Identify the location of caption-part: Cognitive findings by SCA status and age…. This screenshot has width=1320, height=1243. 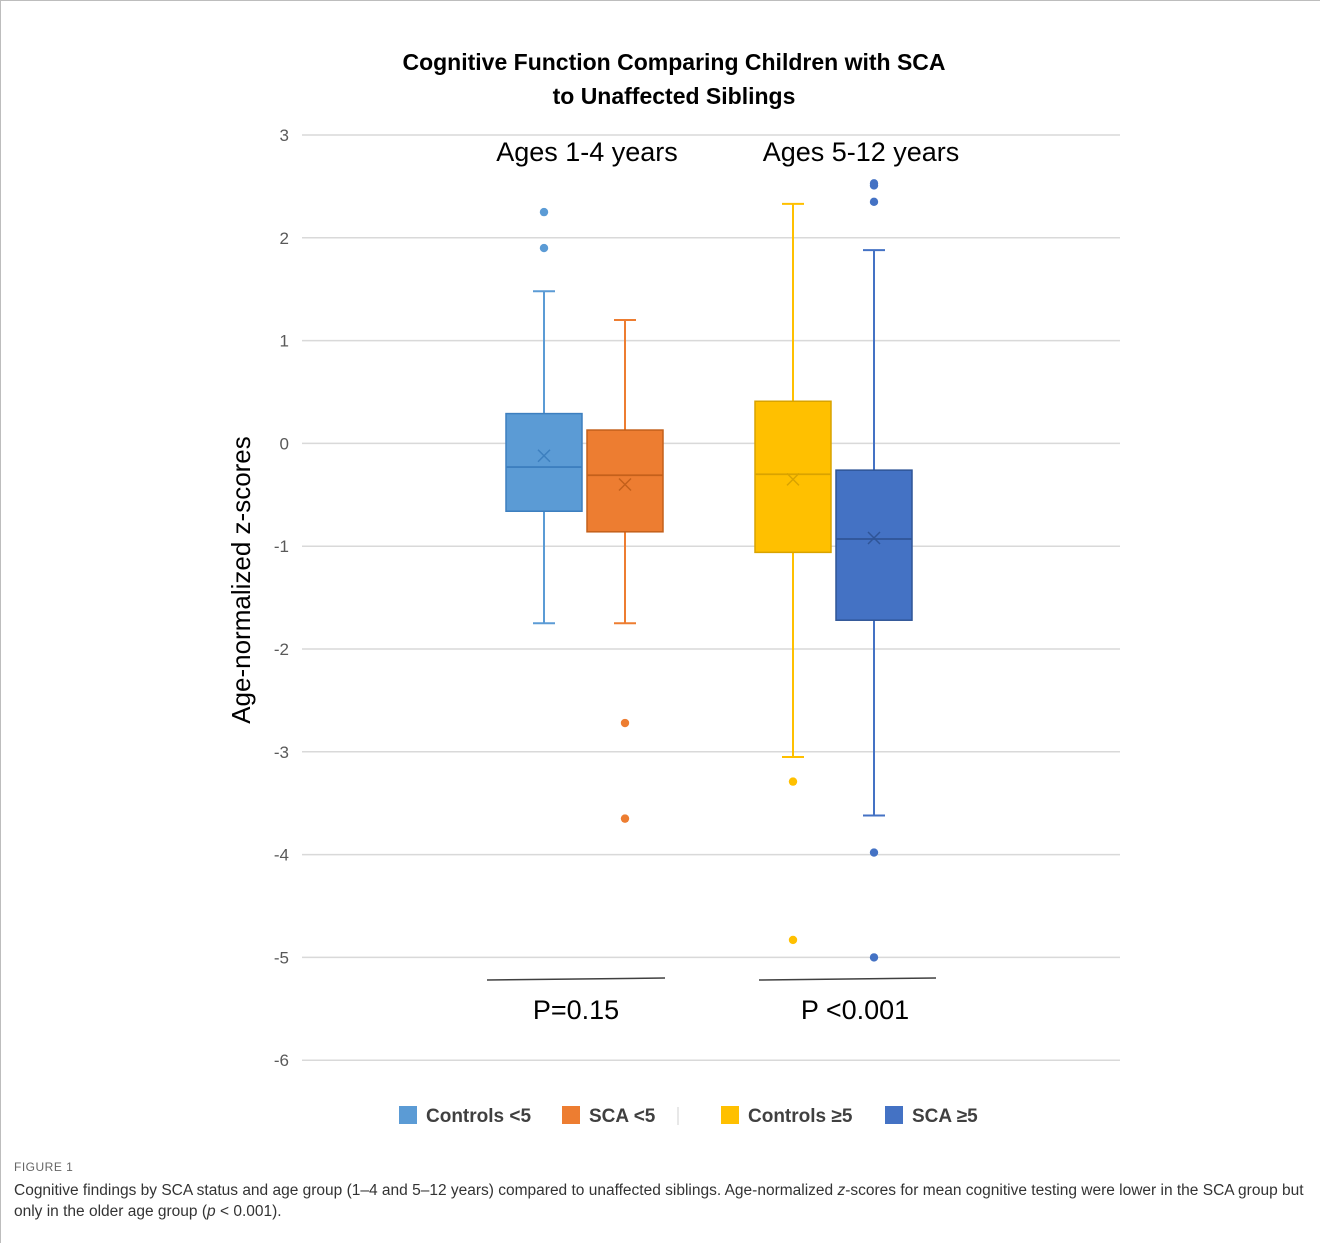
(426, 1190).